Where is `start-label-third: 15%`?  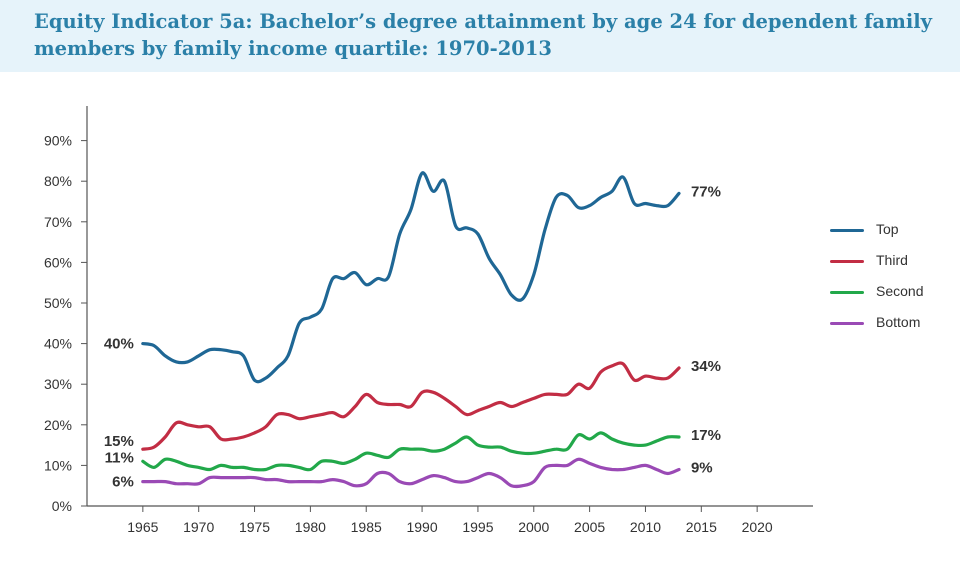 start-label-third: 15% is located at coordinates (119, 441).